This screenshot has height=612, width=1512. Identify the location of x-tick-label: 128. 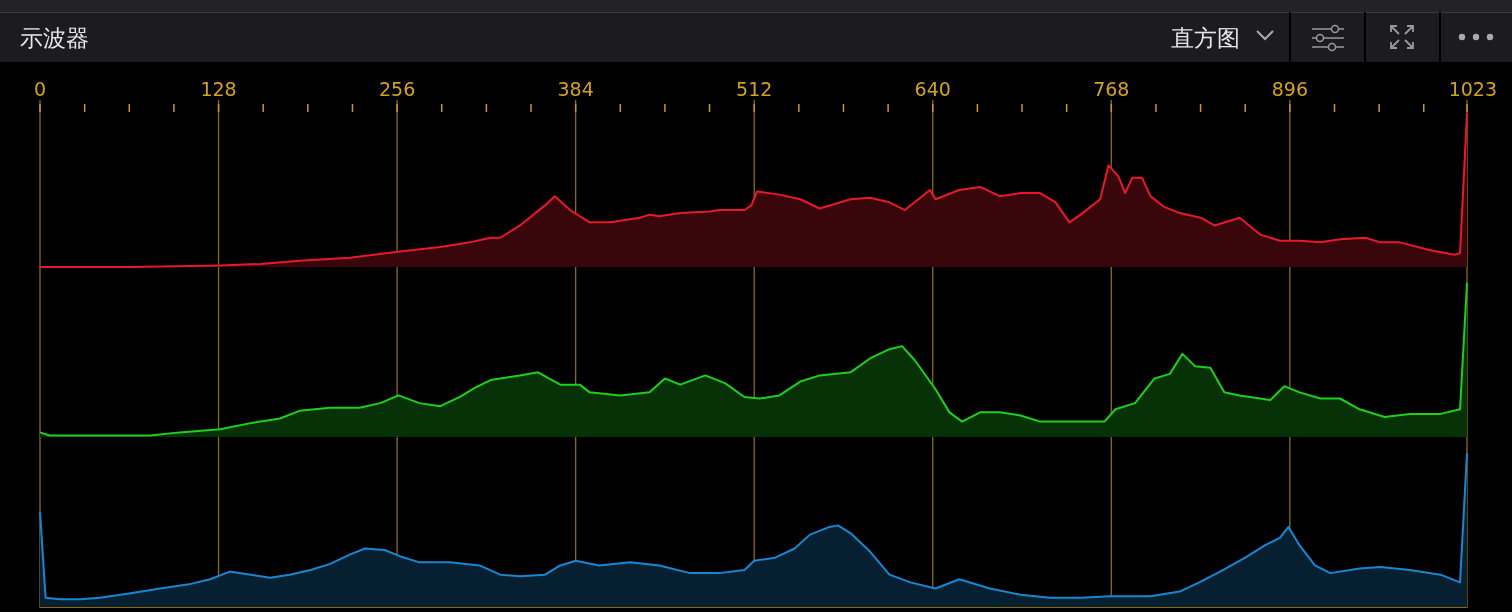
(218, 89).